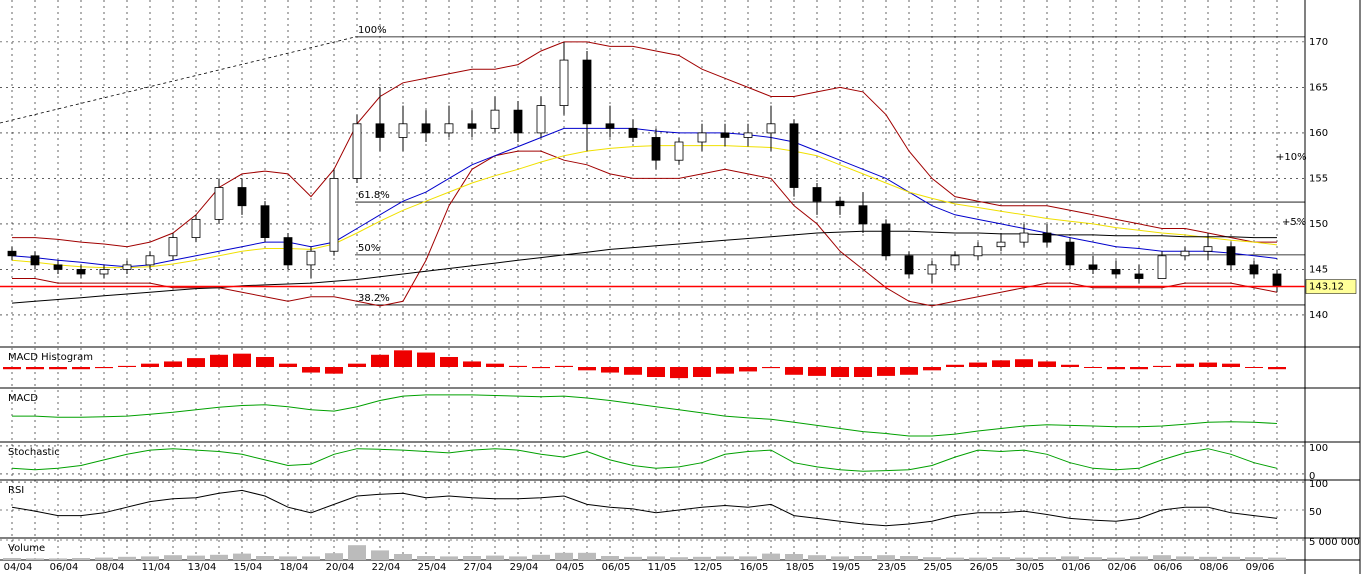 The image size is (1363, 574). What do you see at coordinates (64, 567) in the screenshot?
I see `x-tick-label: 06/04` at bounding box center [64, 567].